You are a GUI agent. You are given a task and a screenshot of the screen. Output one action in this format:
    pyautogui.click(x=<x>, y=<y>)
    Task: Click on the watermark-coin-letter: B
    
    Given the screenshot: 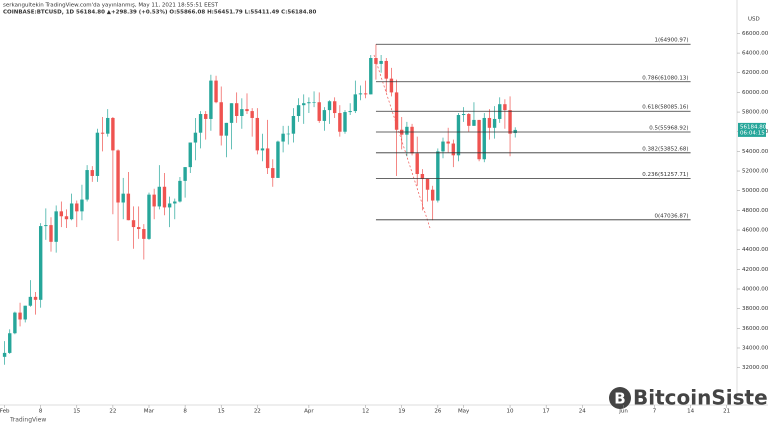 What is the action you would take?
    pyautogui.click(x=619, y=399)
    